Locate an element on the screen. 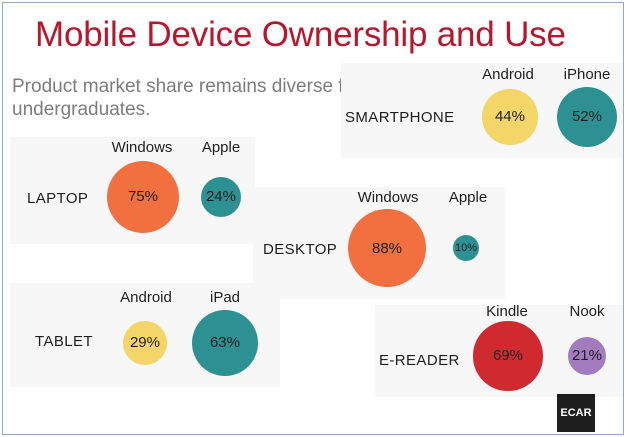 The image size is (626, 437). value-label: 44% is located at coordinates (509, 117).